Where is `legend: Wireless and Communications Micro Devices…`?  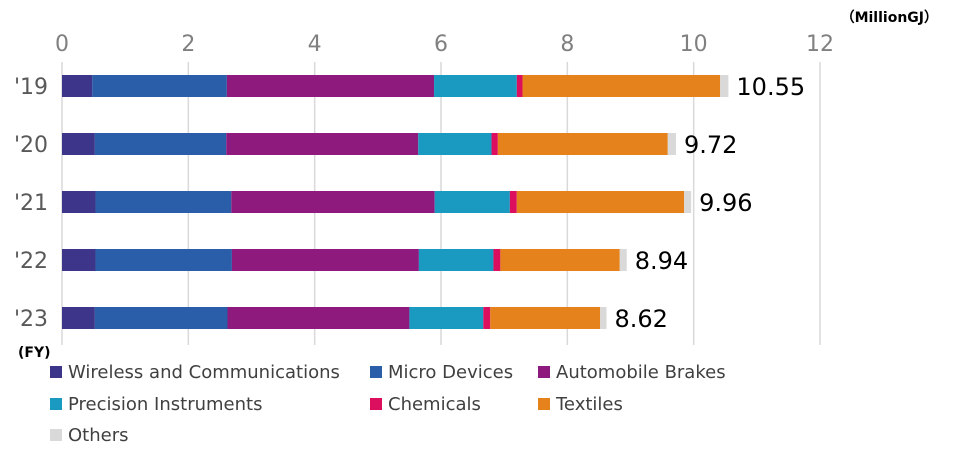 legend: Wireless and Communications Micro Devices… is located at coordinates (388, 404).